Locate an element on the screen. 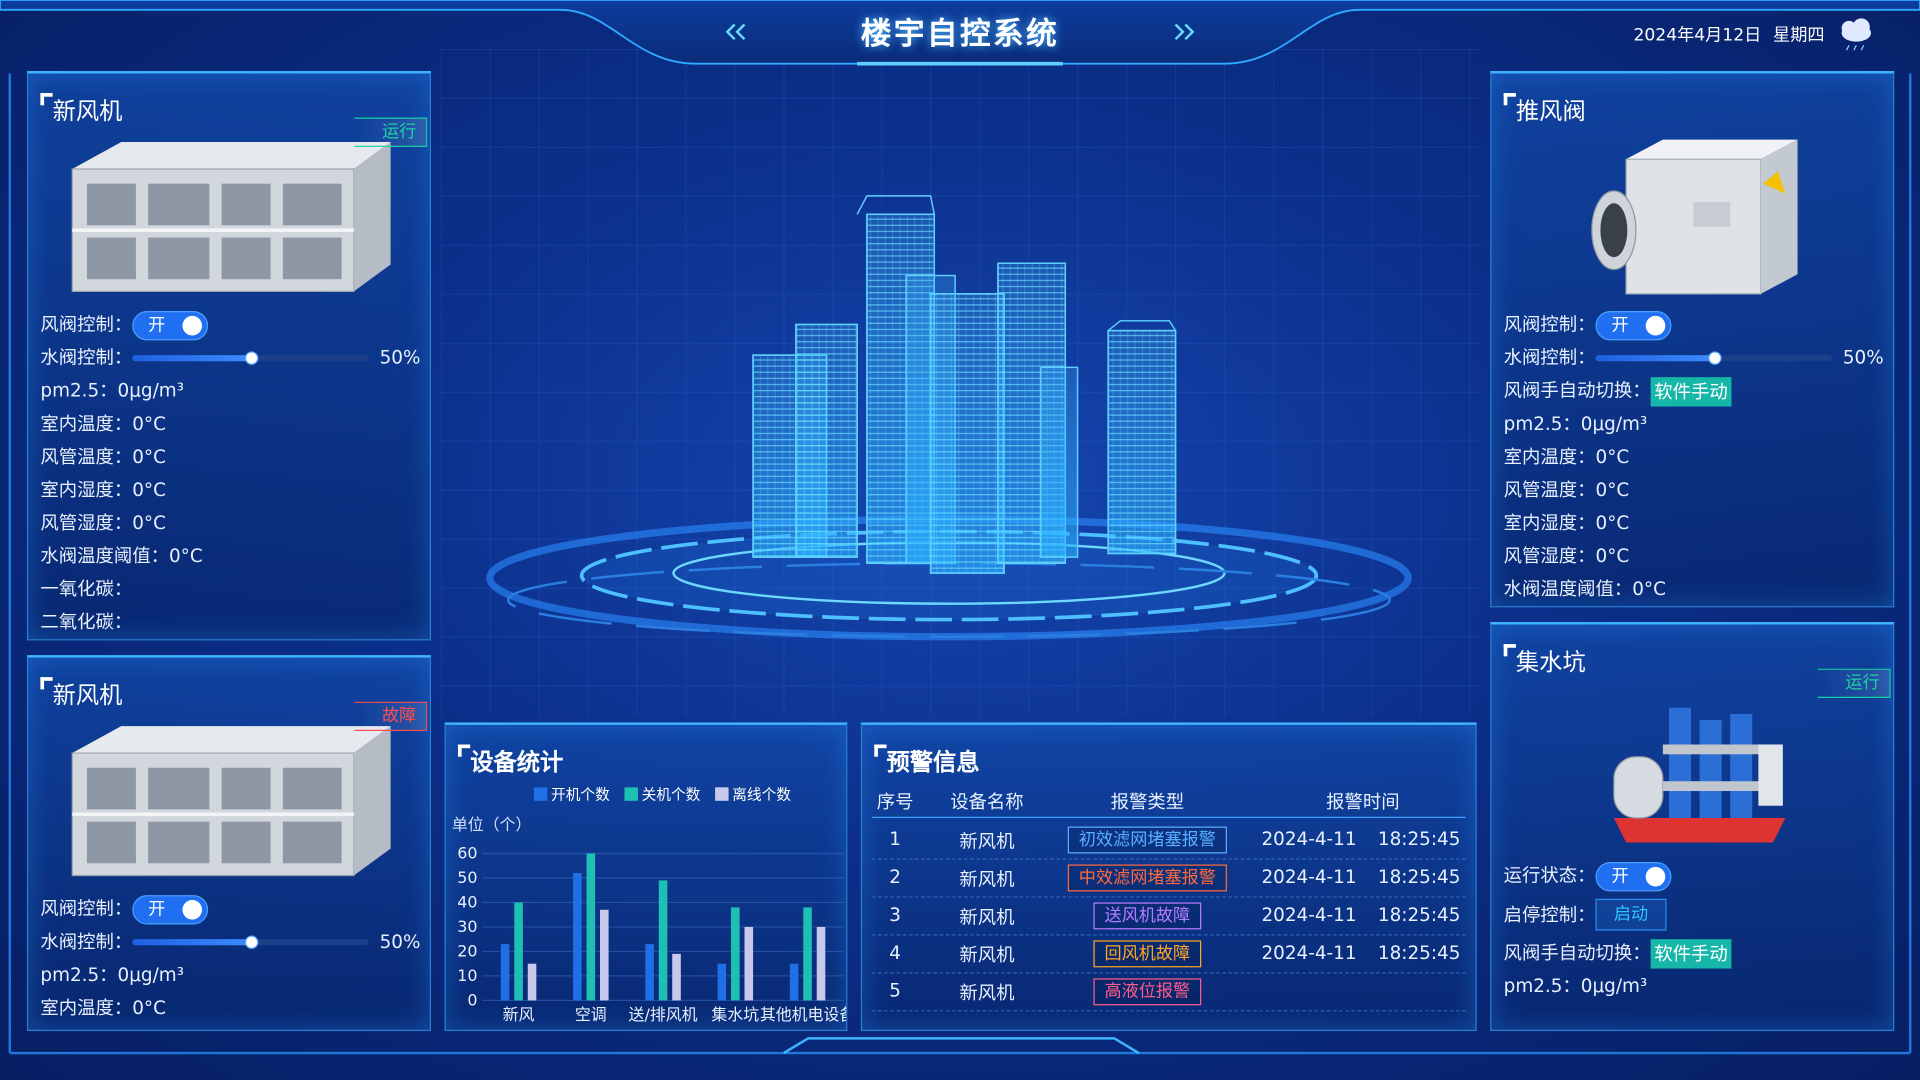 The image size is (1920, 1080). y-tick-label: 40 is located at coordinates (467, 901).